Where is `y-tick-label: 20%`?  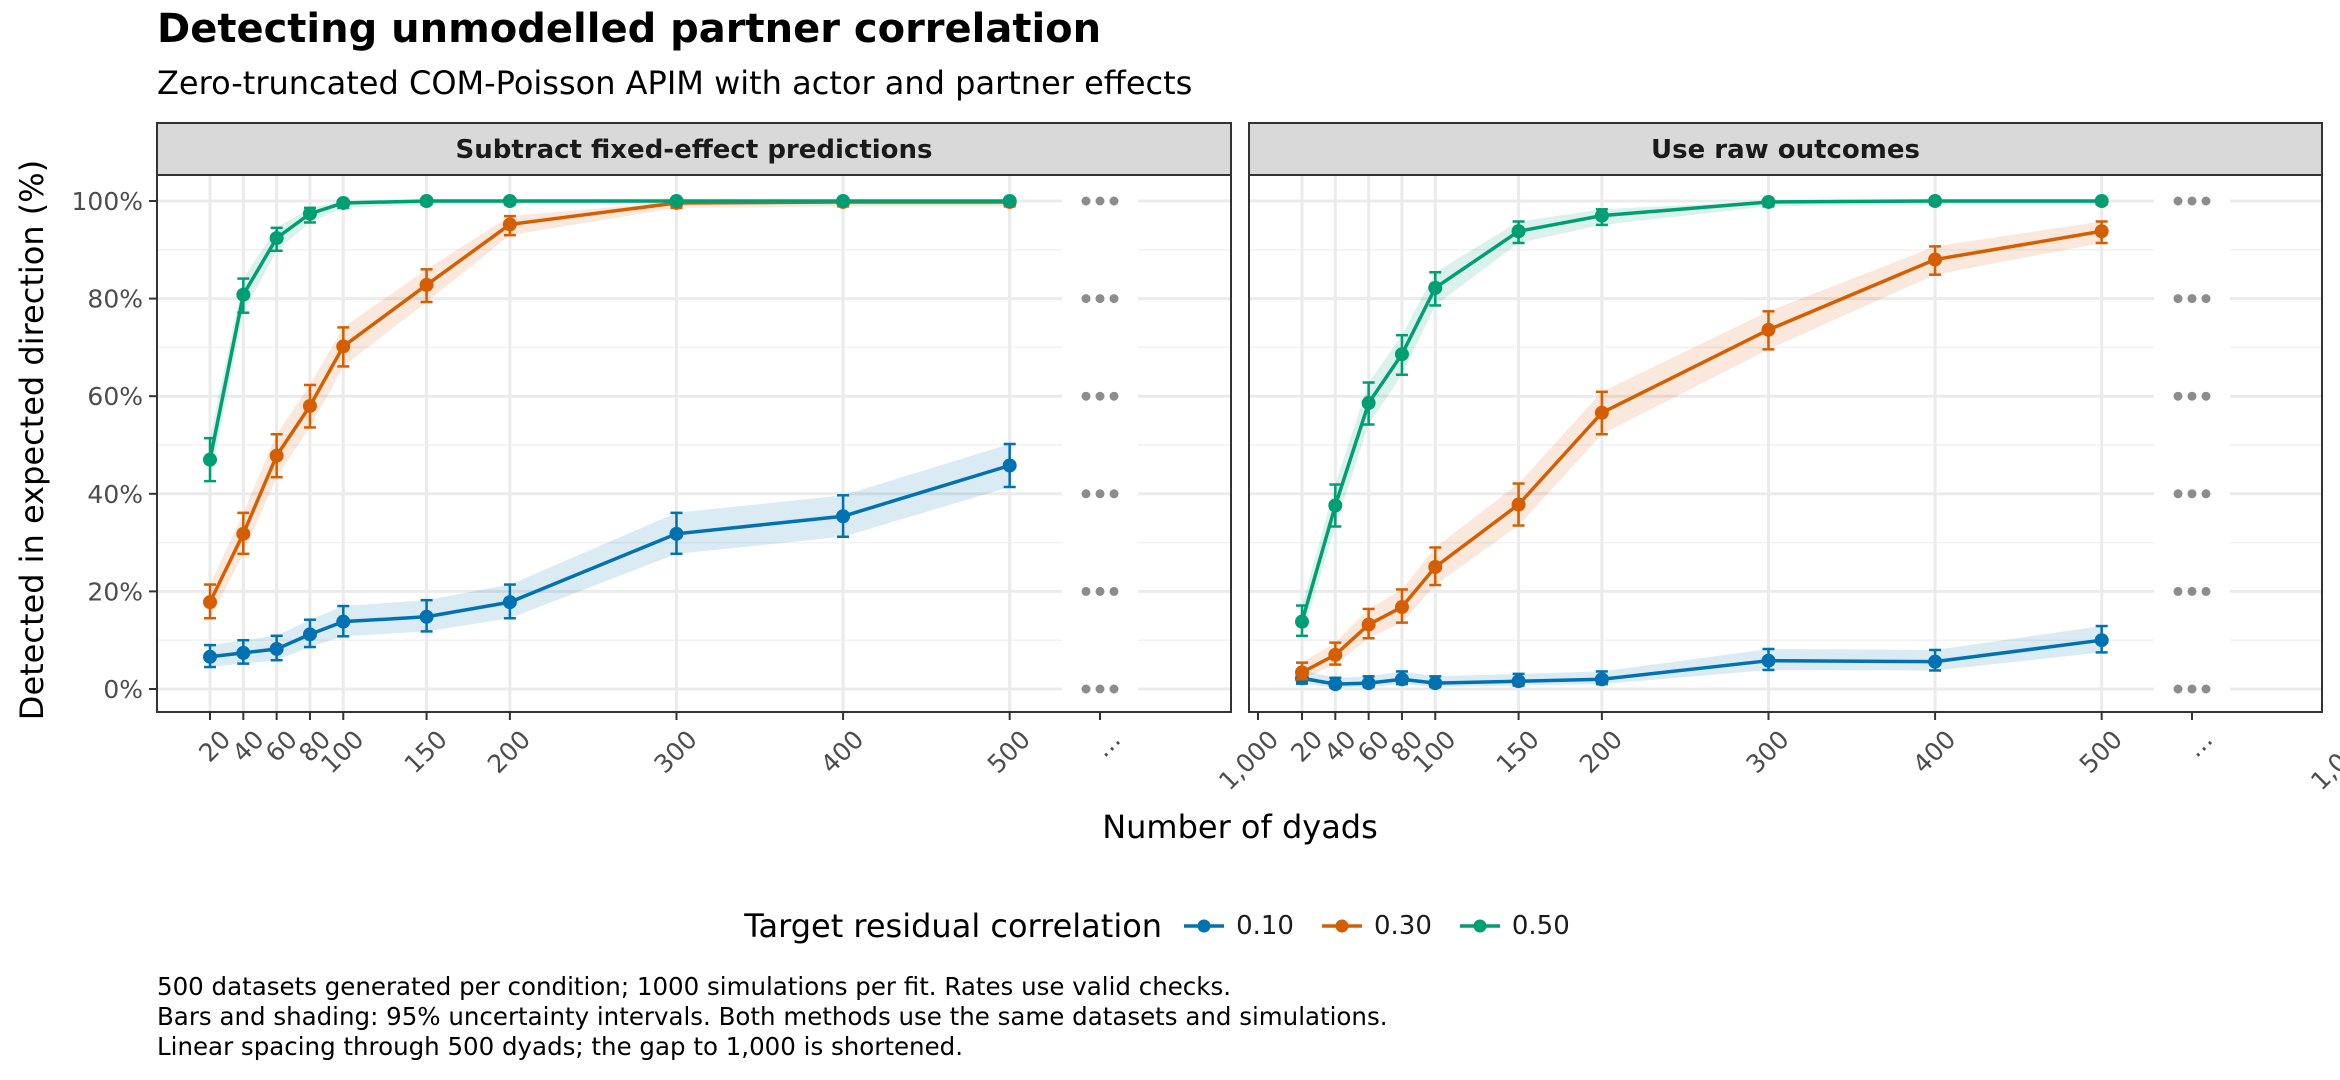
y-tick-label: 20% is located at coordinates (115, 591).